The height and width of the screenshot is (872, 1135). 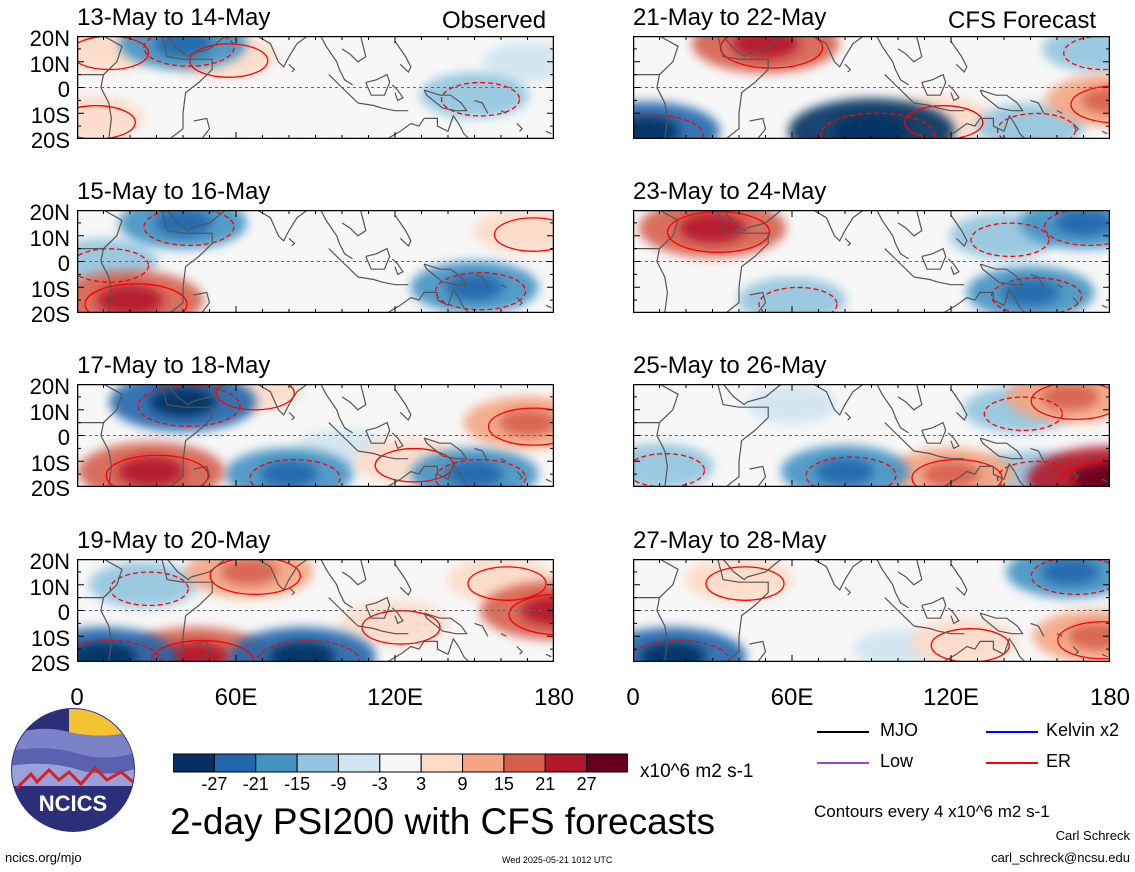 I want to click on observed-label: Observed, so click(x=494, y=20).